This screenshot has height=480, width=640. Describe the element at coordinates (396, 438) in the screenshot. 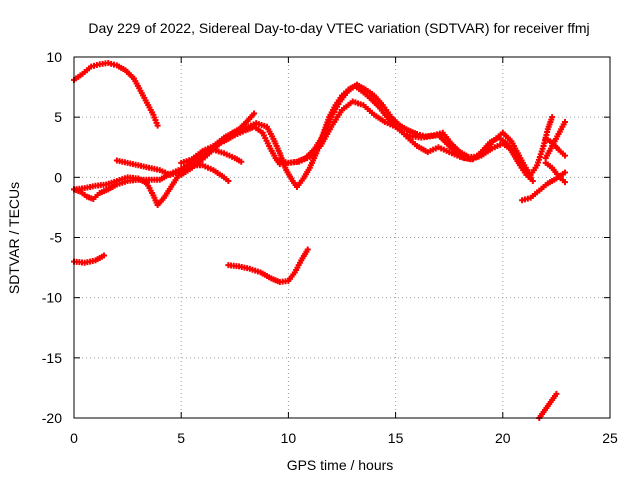

I see `x-tick-label: 15` at that location.